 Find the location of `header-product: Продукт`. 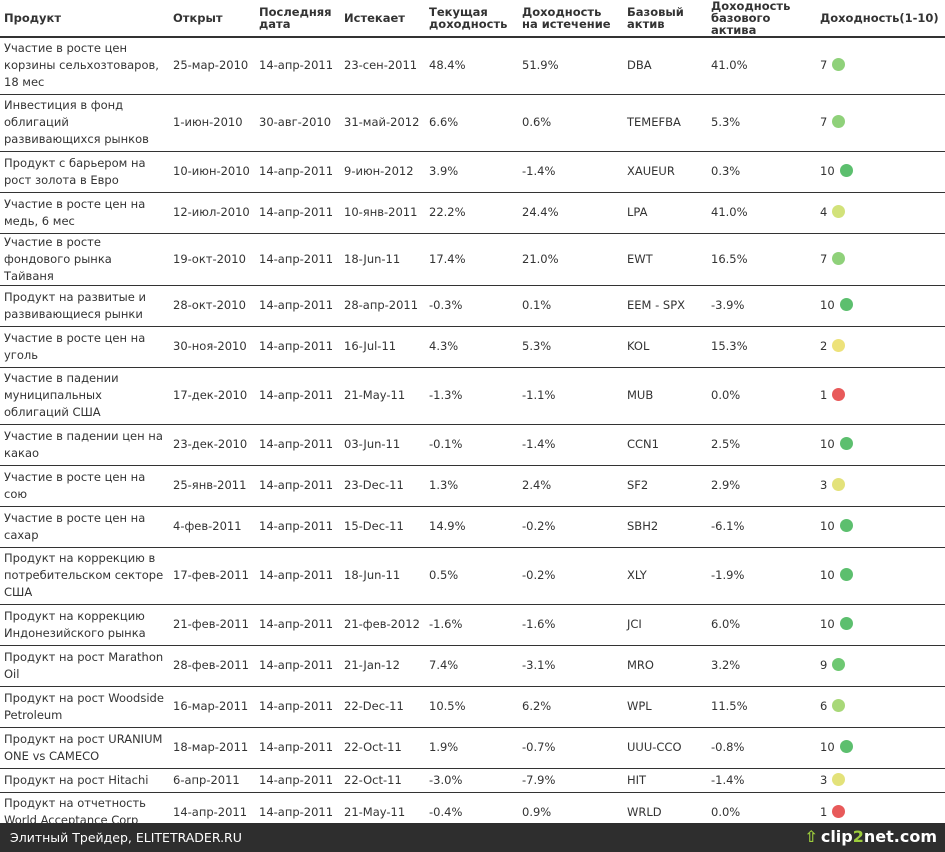

header-product: Продукт is located at coordinates (84, 19).